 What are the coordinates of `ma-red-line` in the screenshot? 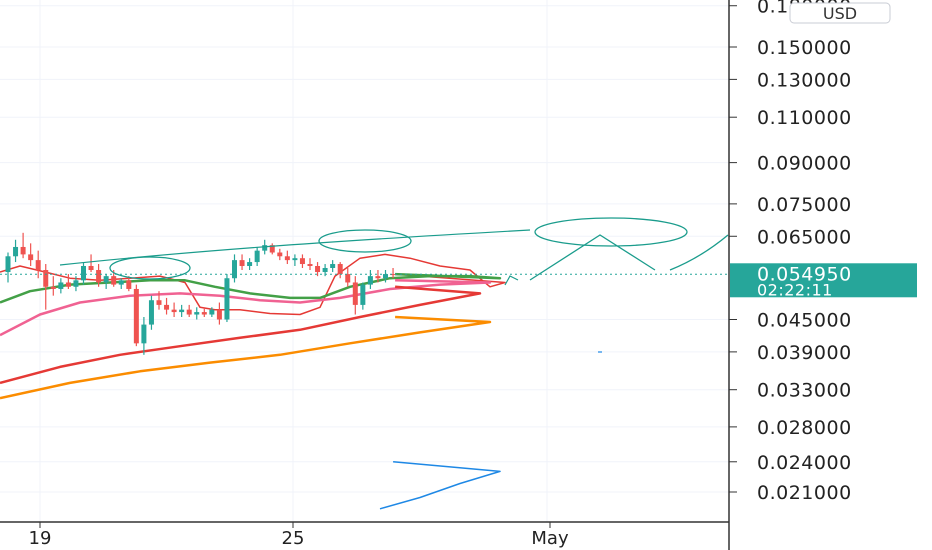 It's located at (241, 335).